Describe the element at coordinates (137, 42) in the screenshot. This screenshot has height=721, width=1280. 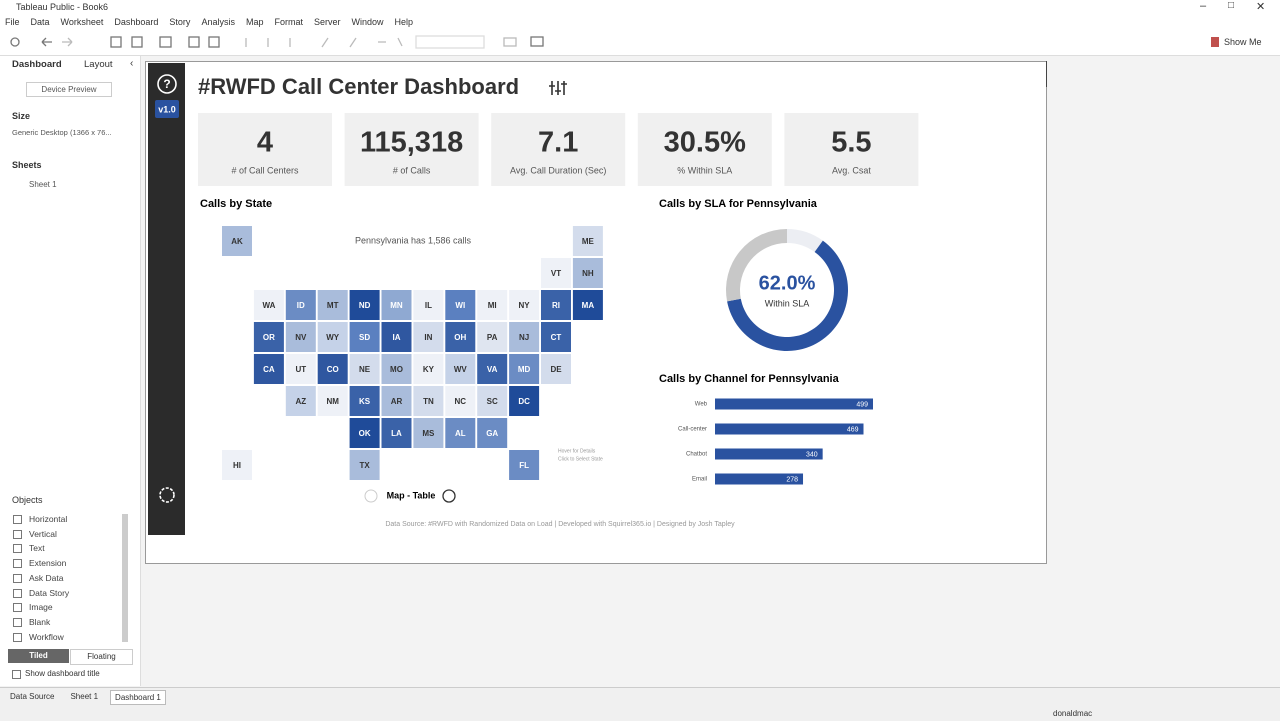
I see `new-source` at that location.